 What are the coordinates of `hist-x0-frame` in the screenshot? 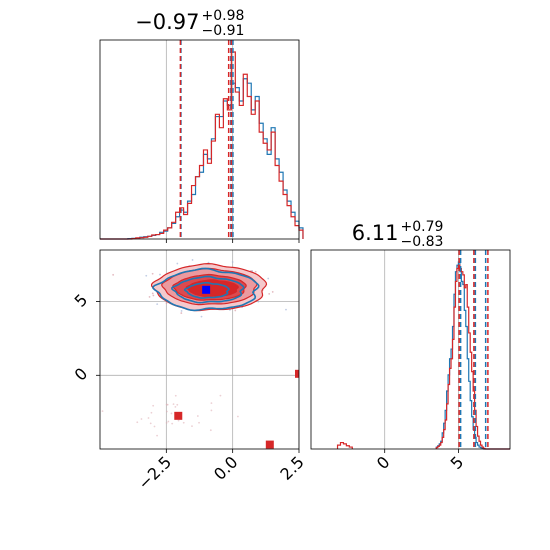 It's located at (199, 139).